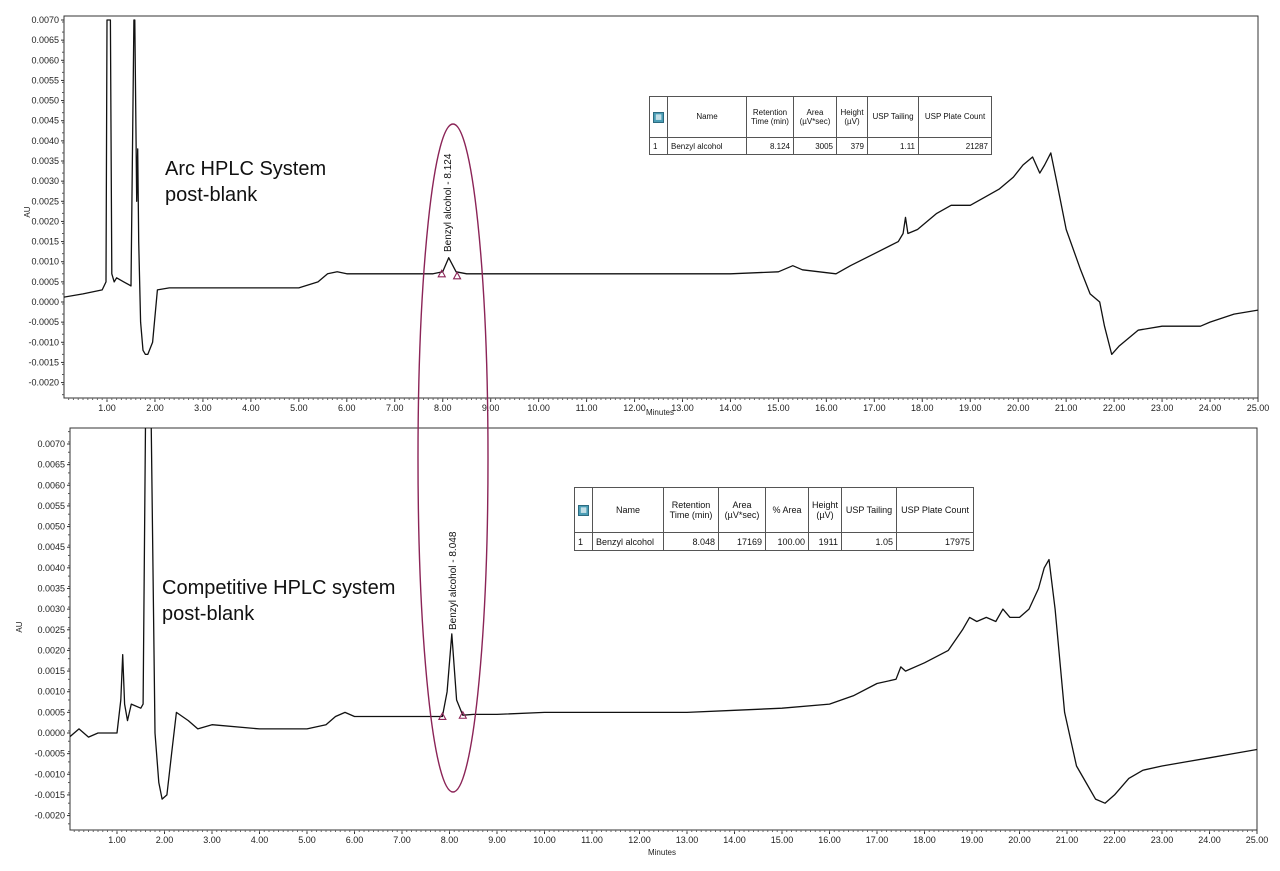  Describe the element at coordinates (935, 541) in the screenshot. I see `table-cell: 17975` at that location.